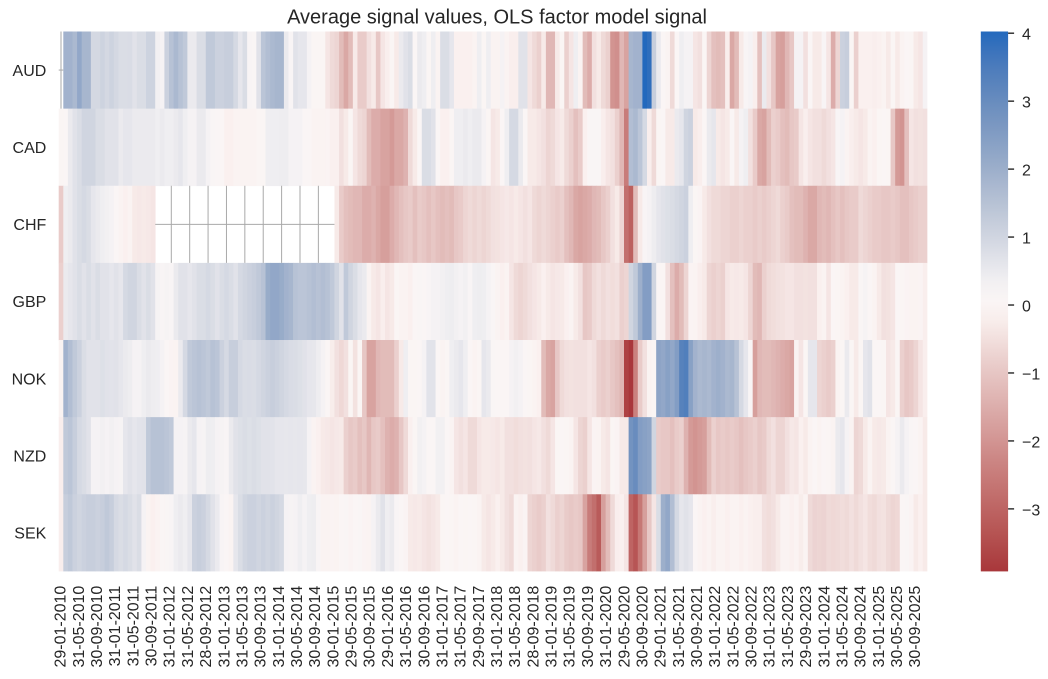 Image resolution: width=1048 pixels, height=679 pixels. What do you see at coordinates (424, 627) in the screenshot?
I see `svg-text: 30-09-2016` at bounding box center [424, 627].